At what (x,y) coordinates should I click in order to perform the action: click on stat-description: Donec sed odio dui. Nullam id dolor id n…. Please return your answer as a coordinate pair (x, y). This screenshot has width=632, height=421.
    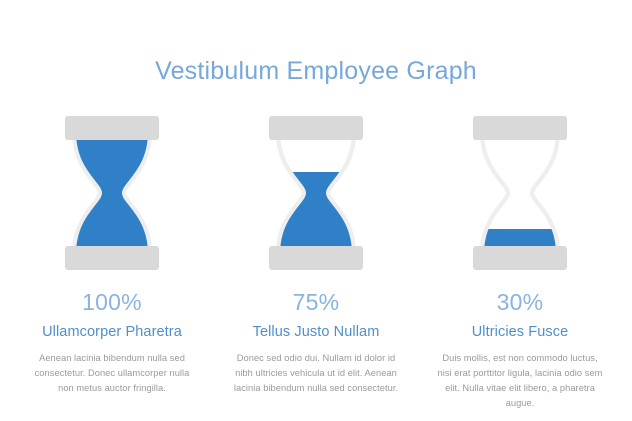
    Looking at the image, I should click on (316, 373).